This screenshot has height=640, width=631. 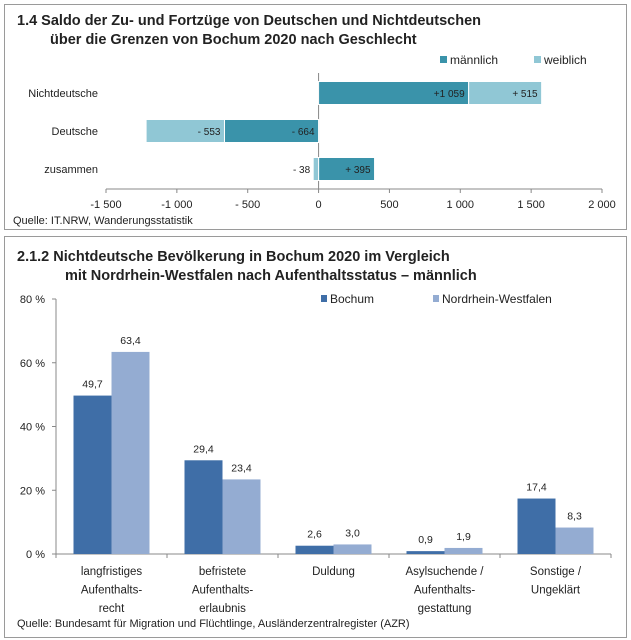 What do you see at coordinates (445, 609) in the screenshot?
I see `category-label: gestattung` at bounding box center [445, 609].